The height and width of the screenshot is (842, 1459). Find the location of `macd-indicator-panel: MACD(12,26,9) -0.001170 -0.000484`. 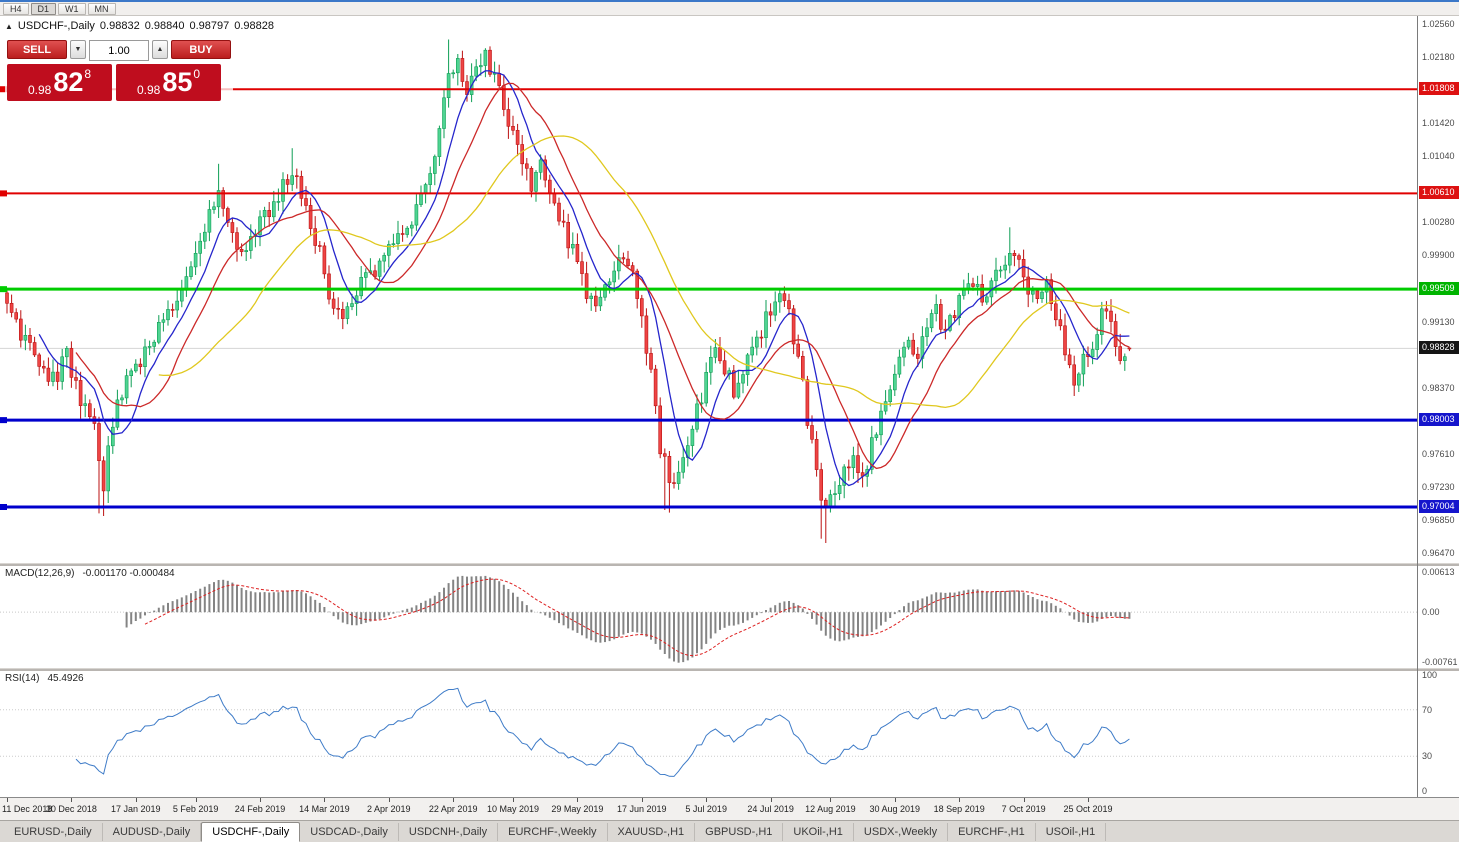

macd-indicator-panel: MACD(12,26,9) -0.001170 -0.000484 is located at coordinates (708, 617).